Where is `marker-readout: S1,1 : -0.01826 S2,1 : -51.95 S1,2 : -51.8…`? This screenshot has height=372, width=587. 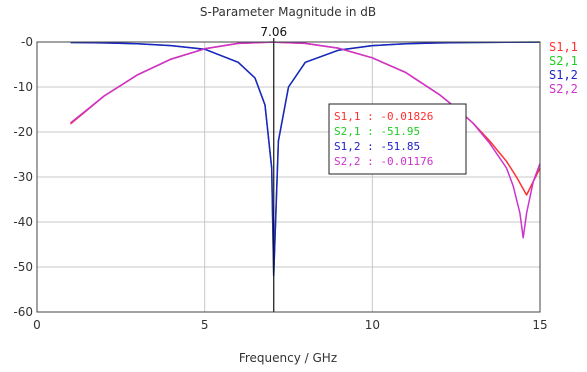
marker-readout: S1,1 : -0.01826 S2,1 : -51.95 S1,2 : -51.8… is located at coordinates (397, 139).